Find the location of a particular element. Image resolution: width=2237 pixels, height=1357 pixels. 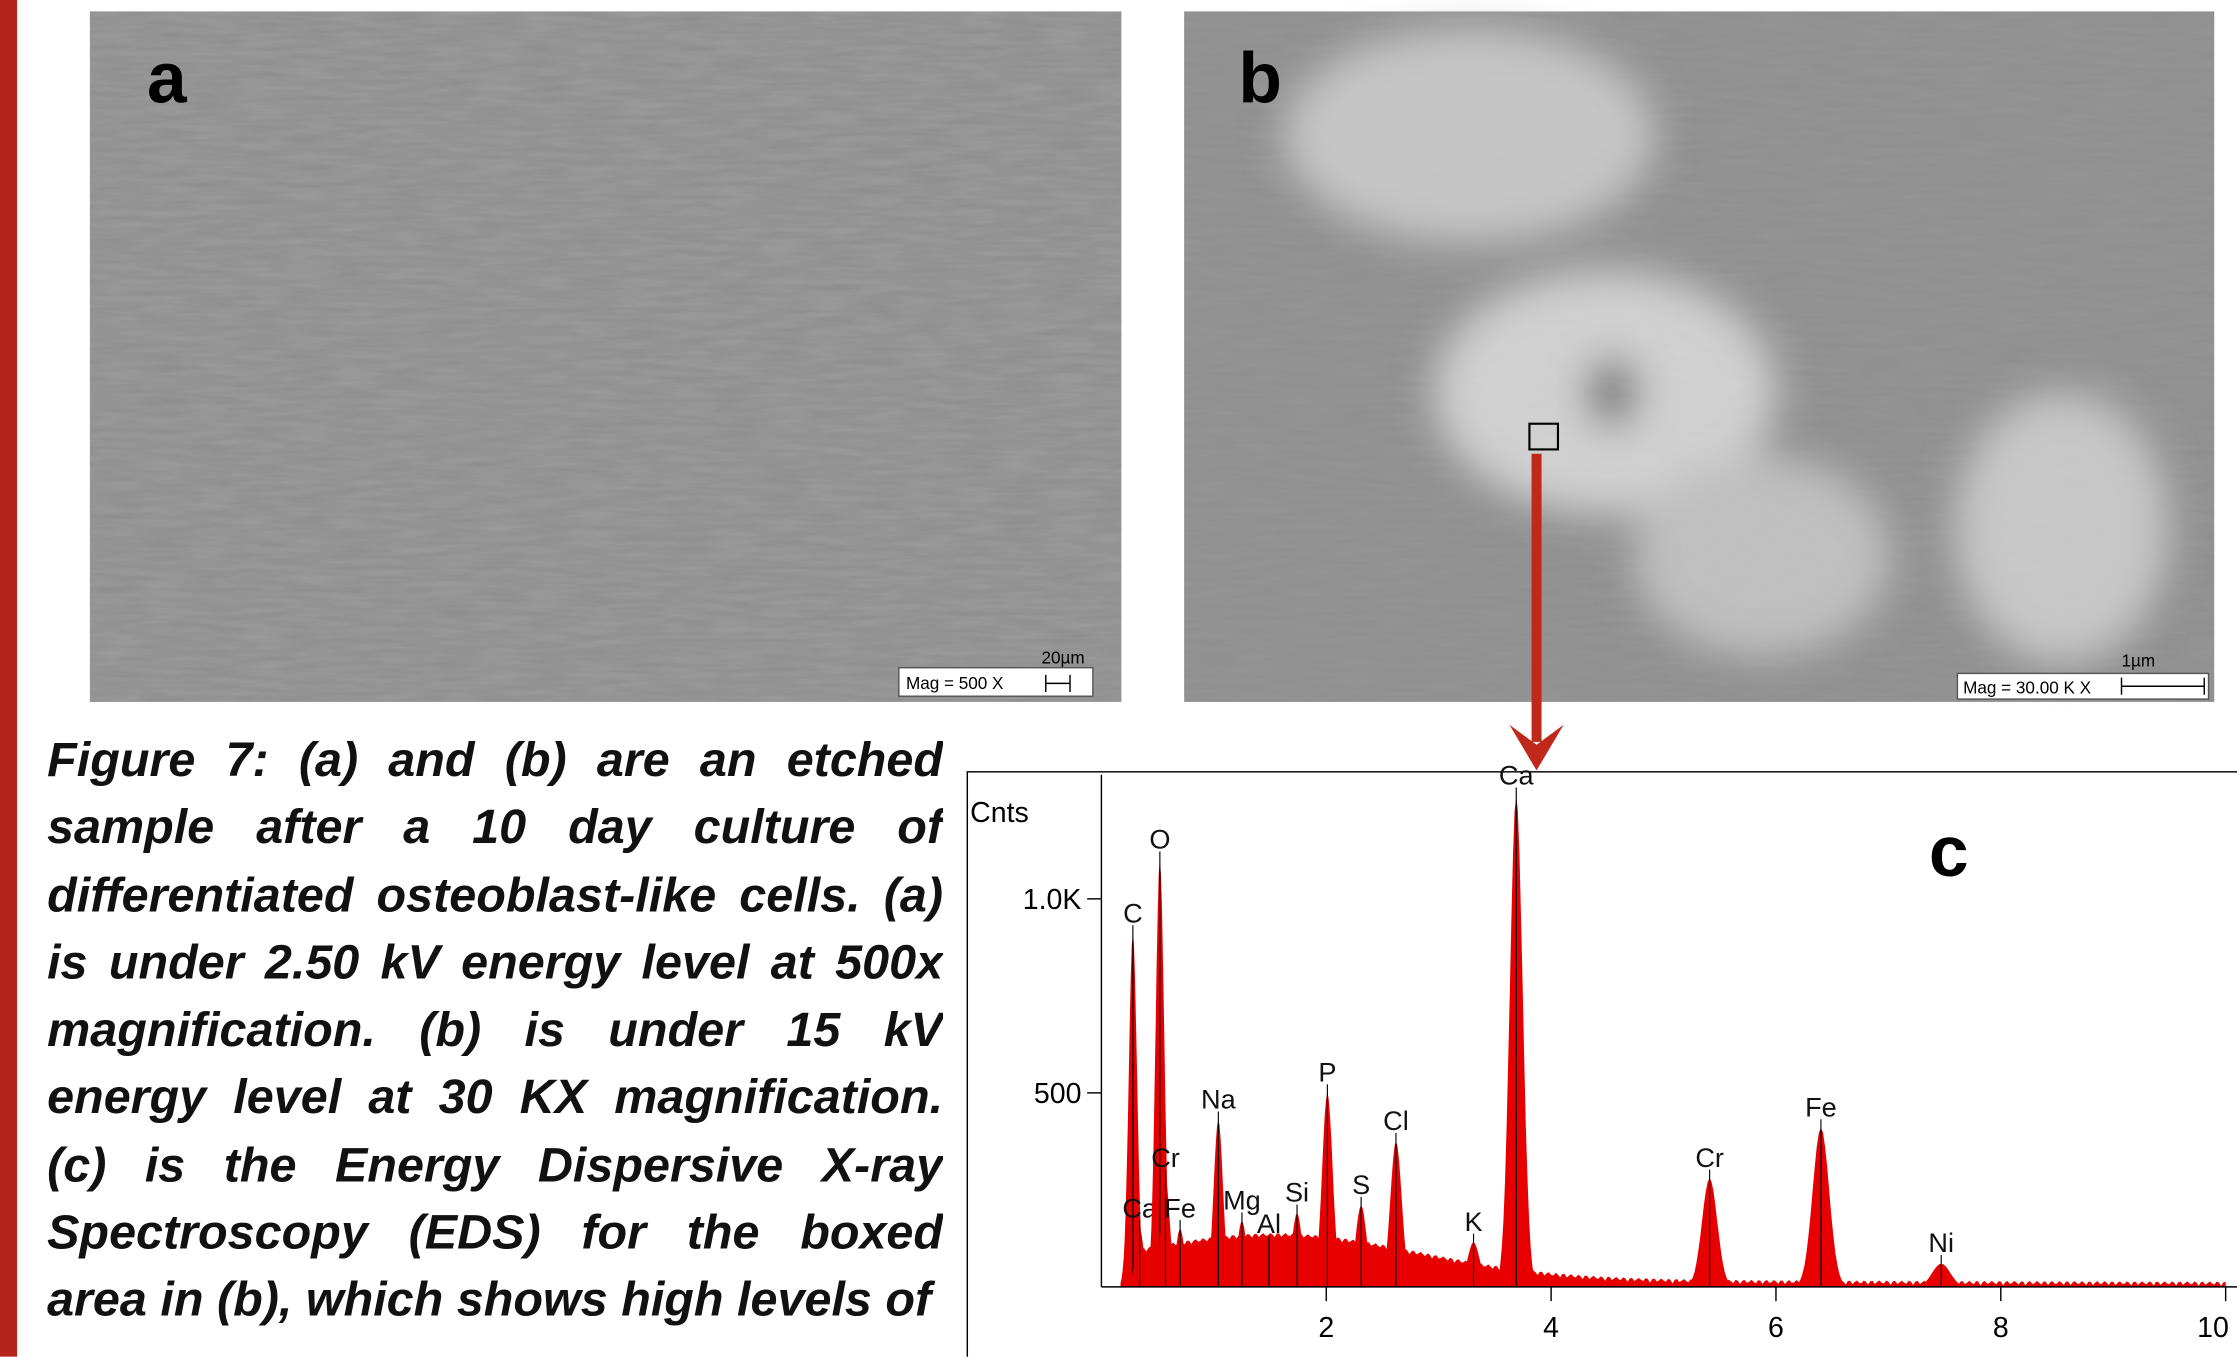

peak-label: Cl is located at coordinates (1396, 1120).